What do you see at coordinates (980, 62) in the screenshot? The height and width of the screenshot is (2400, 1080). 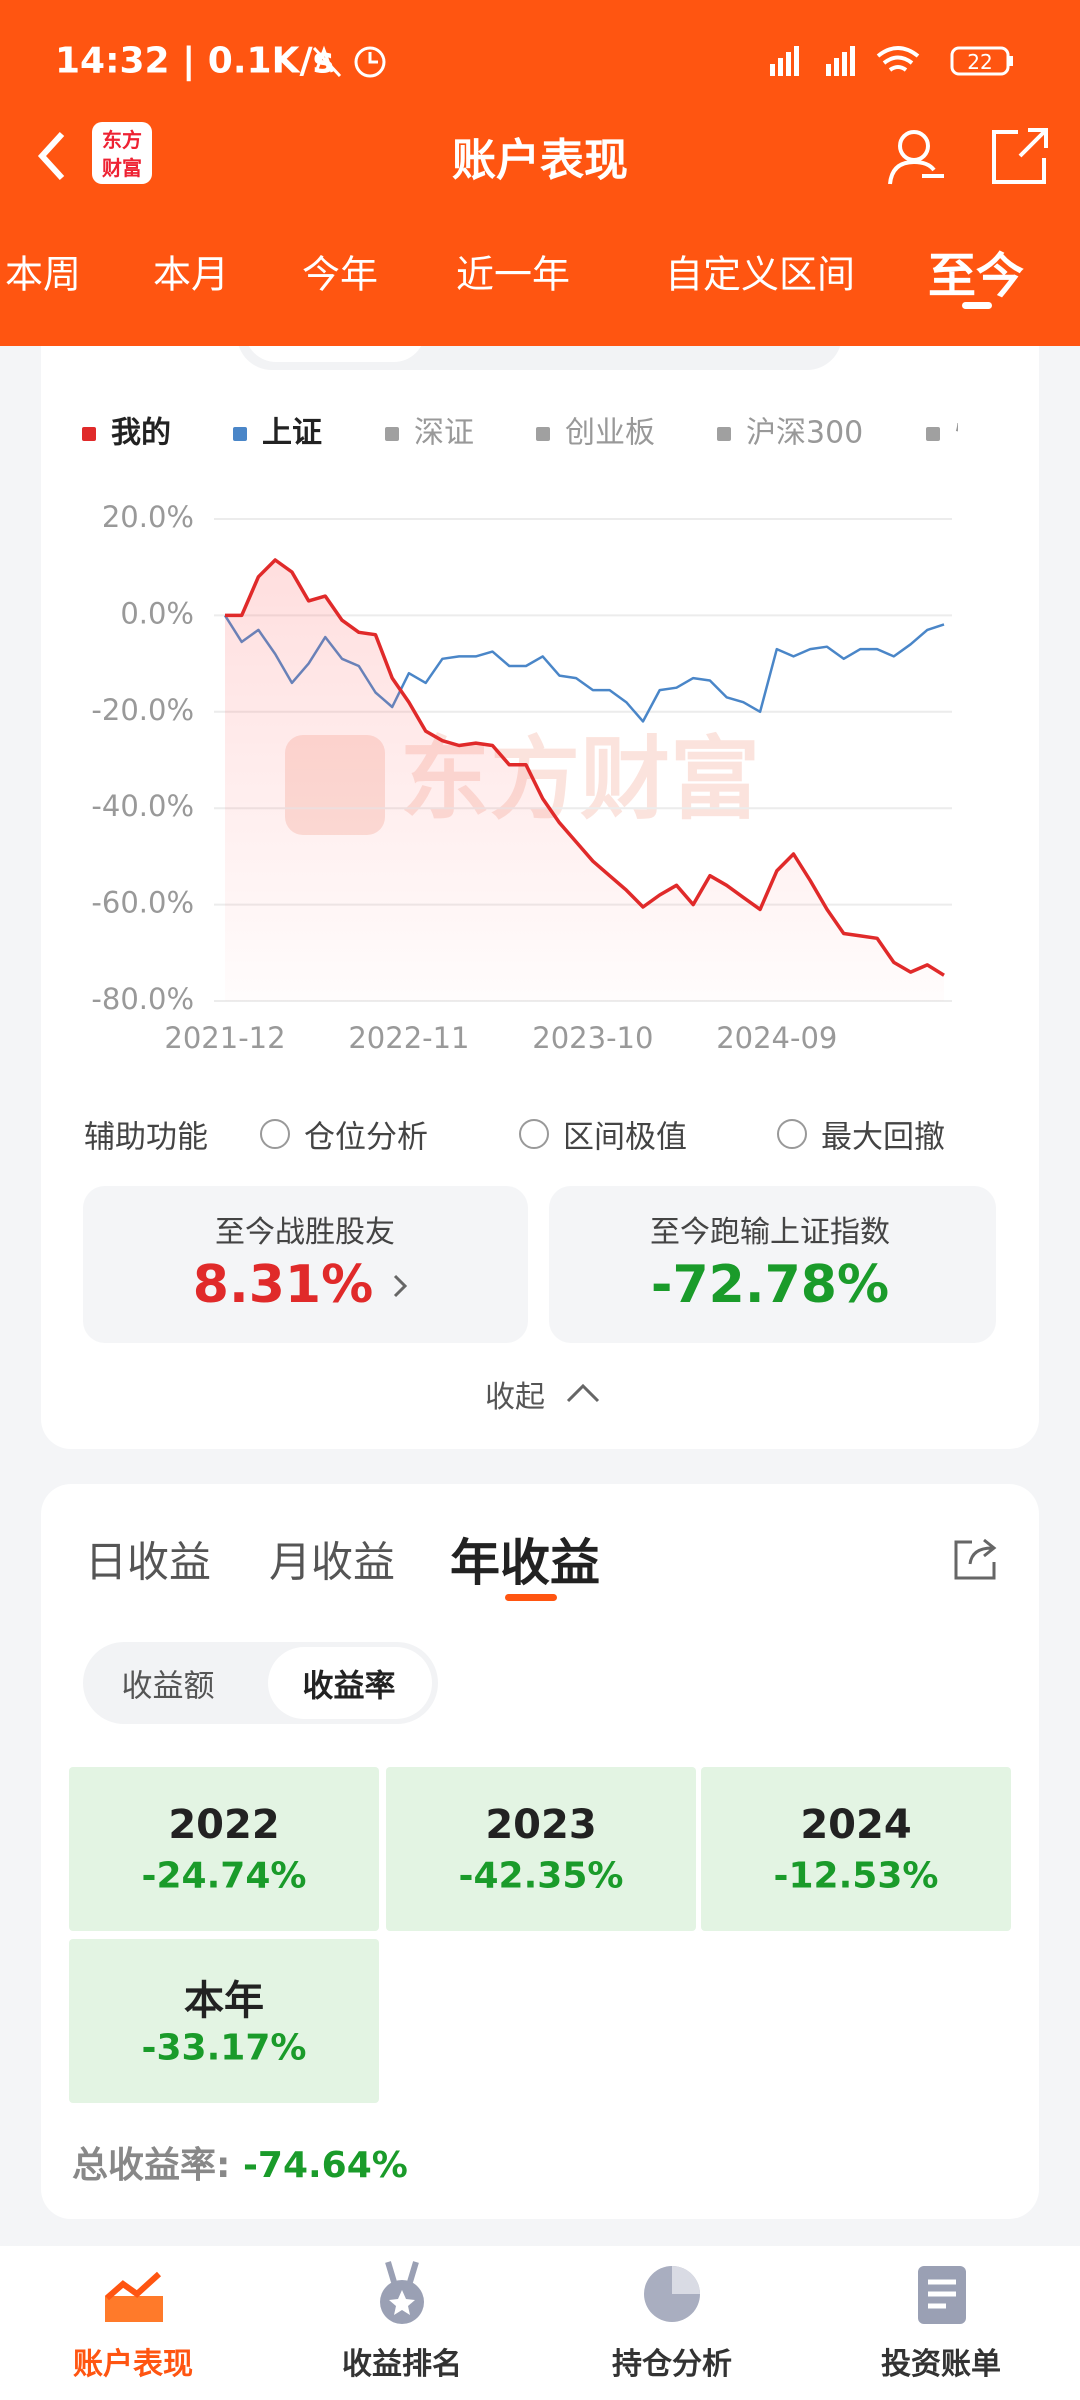 I see `battery-level: 22` at bounding box center [980, 62].